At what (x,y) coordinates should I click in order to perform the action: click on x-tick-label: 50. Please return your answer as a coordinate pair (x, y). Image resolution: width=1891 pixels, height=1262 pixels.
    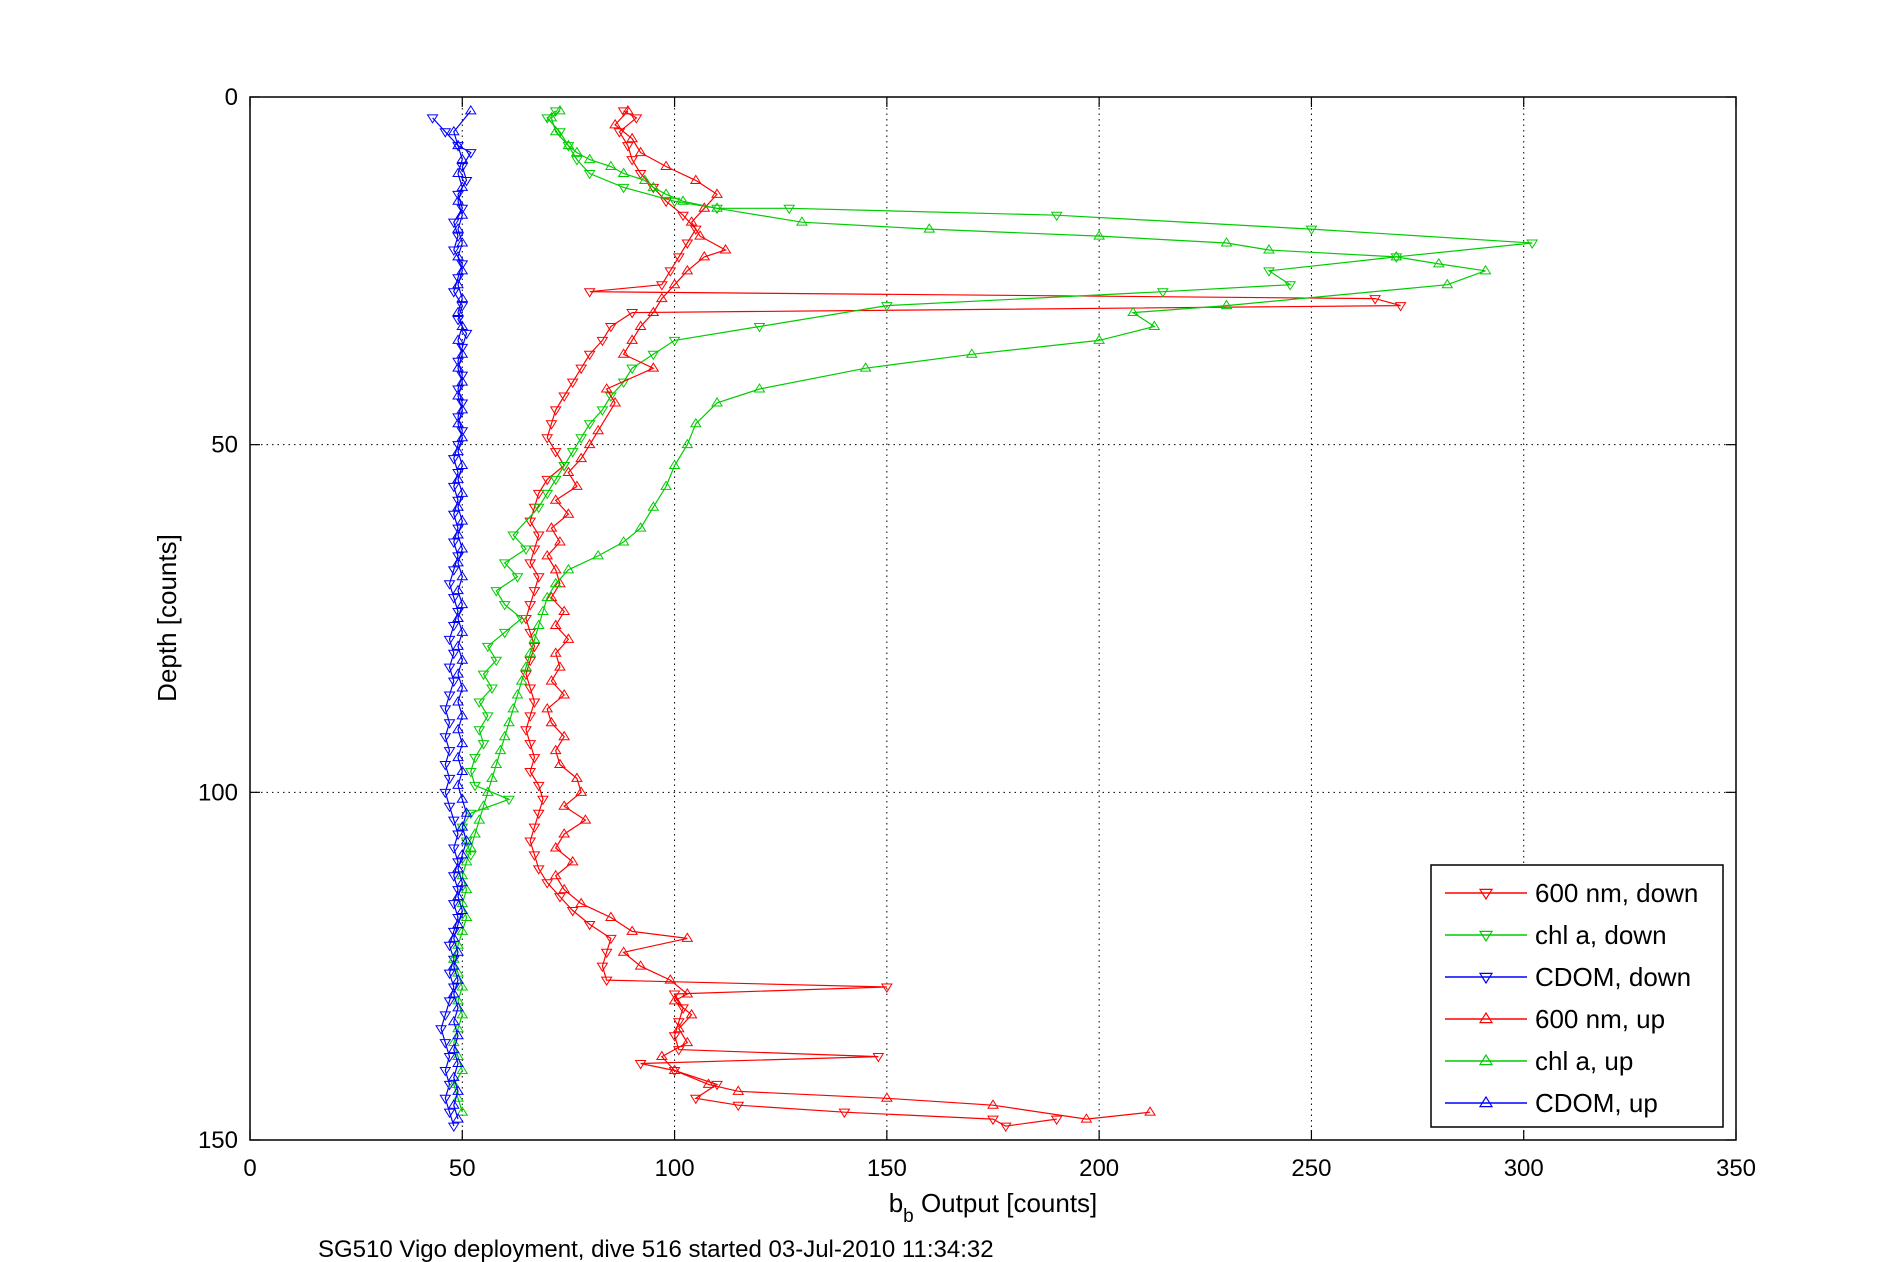
    Looking at the image, I should click on (462, 1168).